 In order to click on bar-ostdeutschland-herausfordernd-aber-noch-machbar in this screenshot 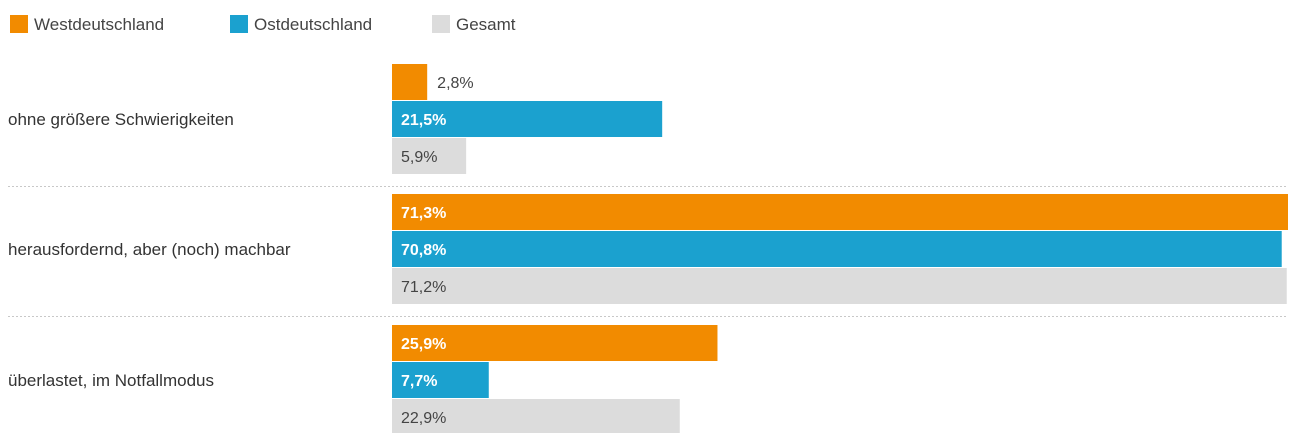, I will do `click(837, 249)`.